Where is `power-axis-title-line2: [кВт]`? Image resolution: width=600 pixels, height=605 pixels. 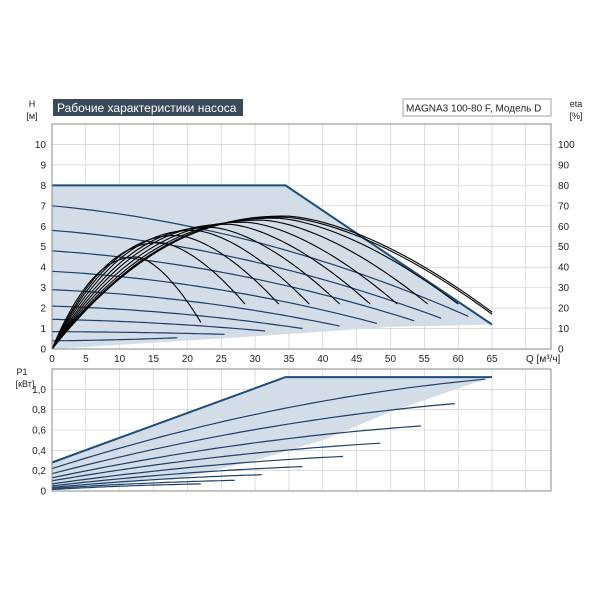 power-axis-title-line2: [кВт] is located at coordinates (25, 384).